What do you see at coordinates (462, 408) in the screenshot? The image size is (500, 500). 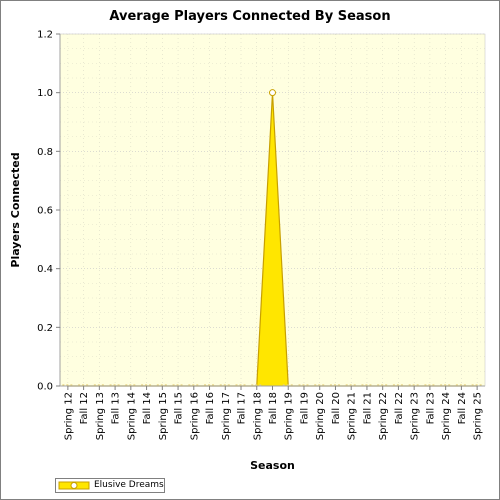 I see `x-tick-label: Fall 24` at bounding box center [462, 408].